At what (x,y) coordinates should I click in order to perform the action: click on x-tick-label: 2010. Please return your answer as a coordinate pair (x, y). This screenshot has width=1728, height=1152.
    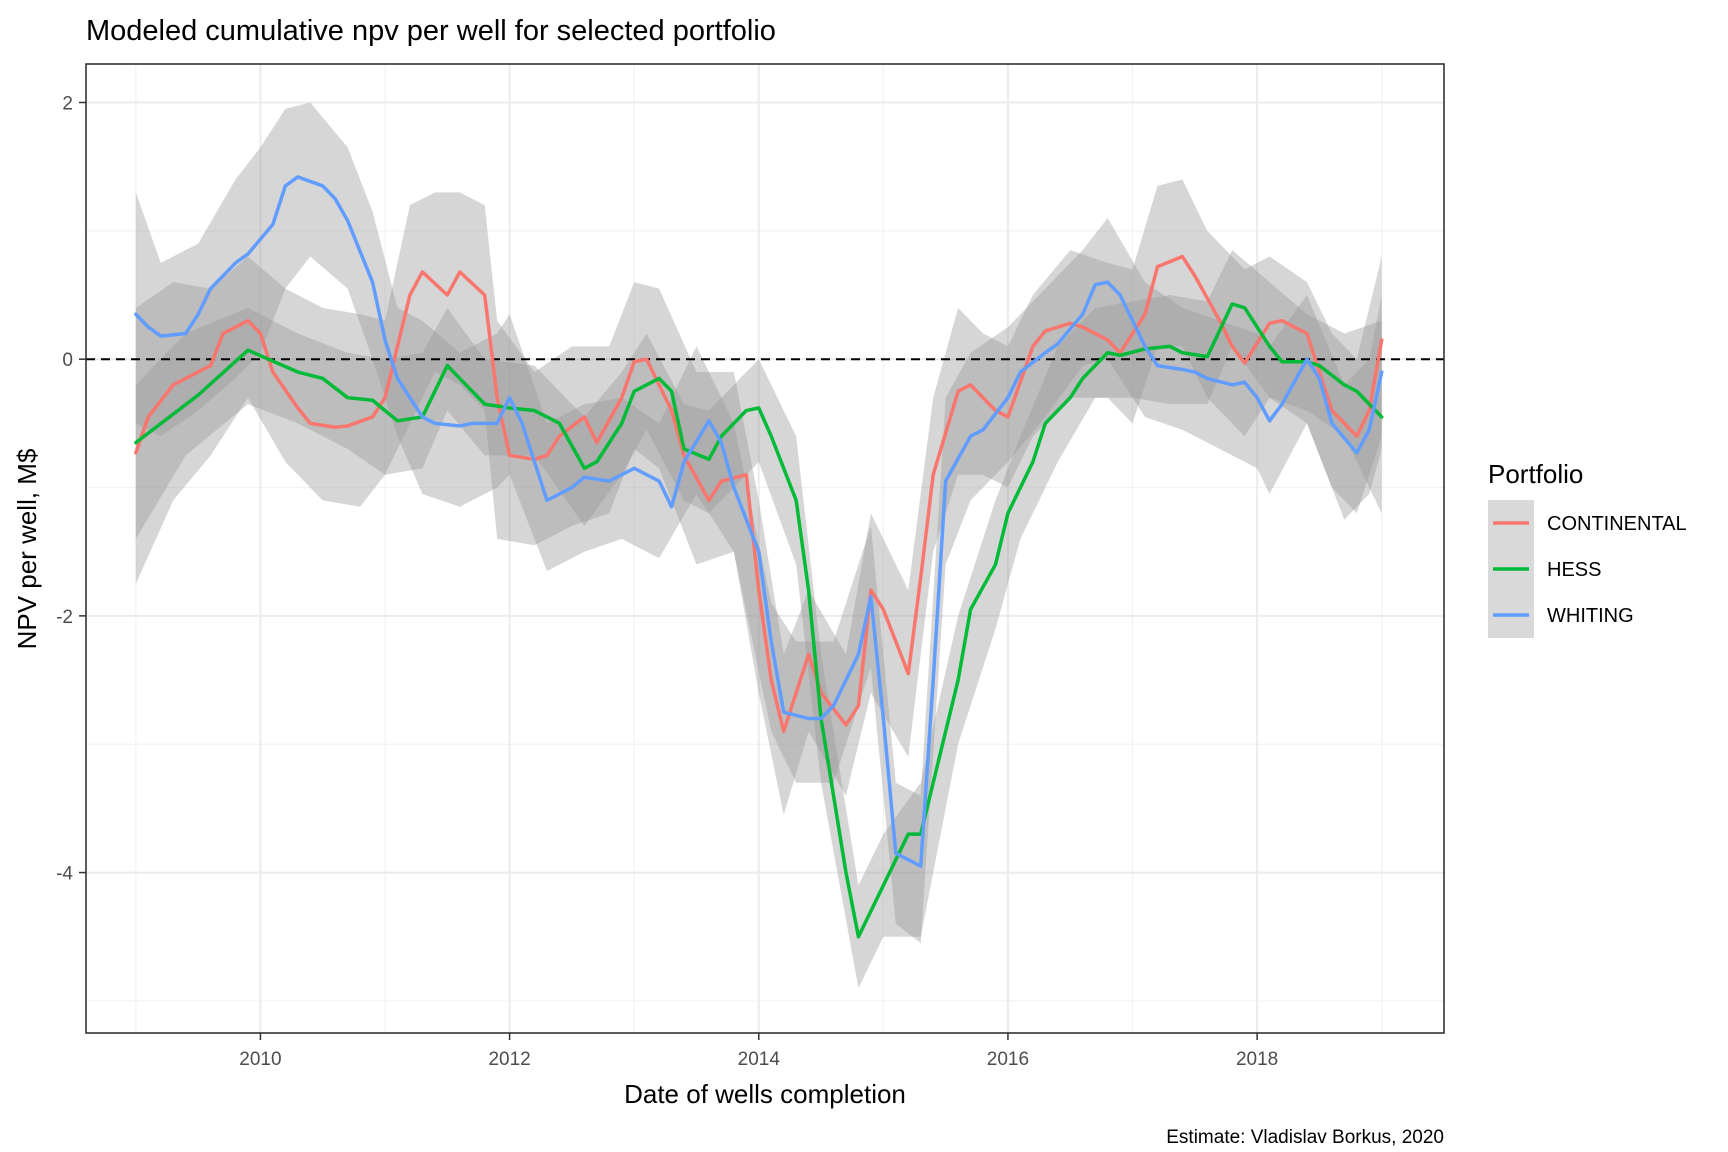
    Looking at the image, I should click on (260, 1059).